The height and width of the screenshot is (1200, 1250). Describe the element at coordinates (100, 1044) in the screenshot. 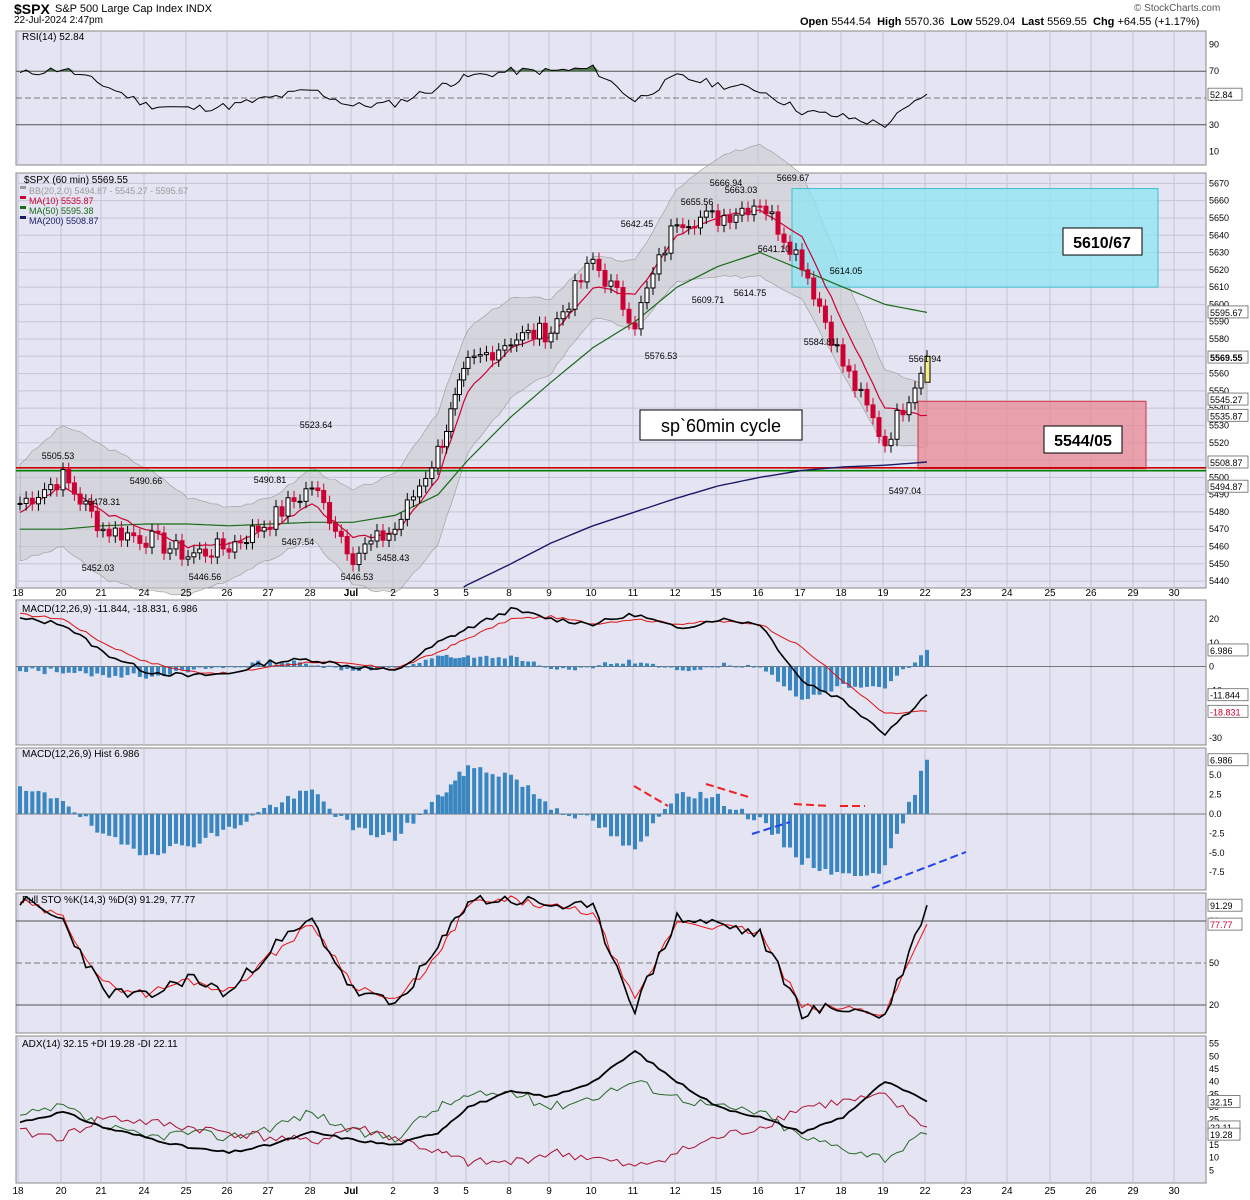

I see `adx-panel-label: ADX(14) 32.15 +DI 19.28 -DI 22.11` at that location.